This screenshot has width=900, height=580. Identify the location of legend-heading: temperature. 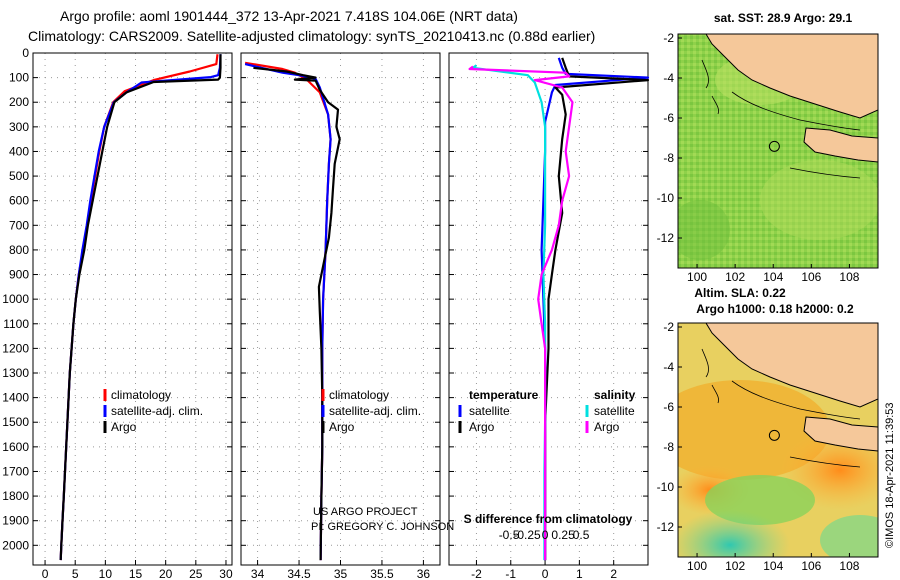
(504, 395).